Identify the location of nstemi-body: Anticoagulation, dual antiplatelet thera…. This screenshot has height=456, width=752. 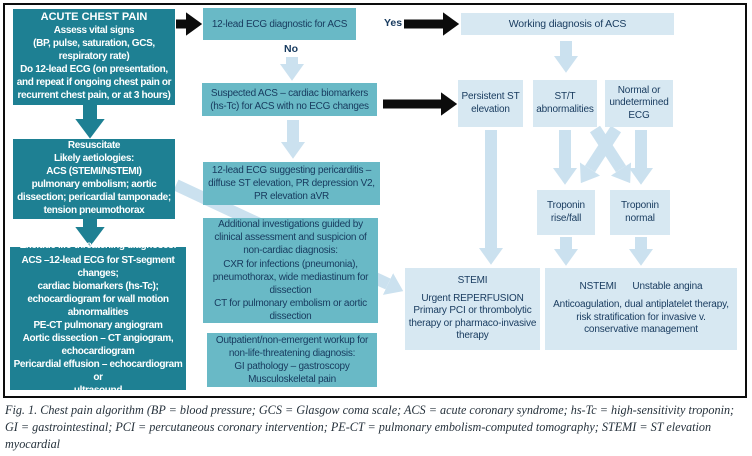
(641, 317).